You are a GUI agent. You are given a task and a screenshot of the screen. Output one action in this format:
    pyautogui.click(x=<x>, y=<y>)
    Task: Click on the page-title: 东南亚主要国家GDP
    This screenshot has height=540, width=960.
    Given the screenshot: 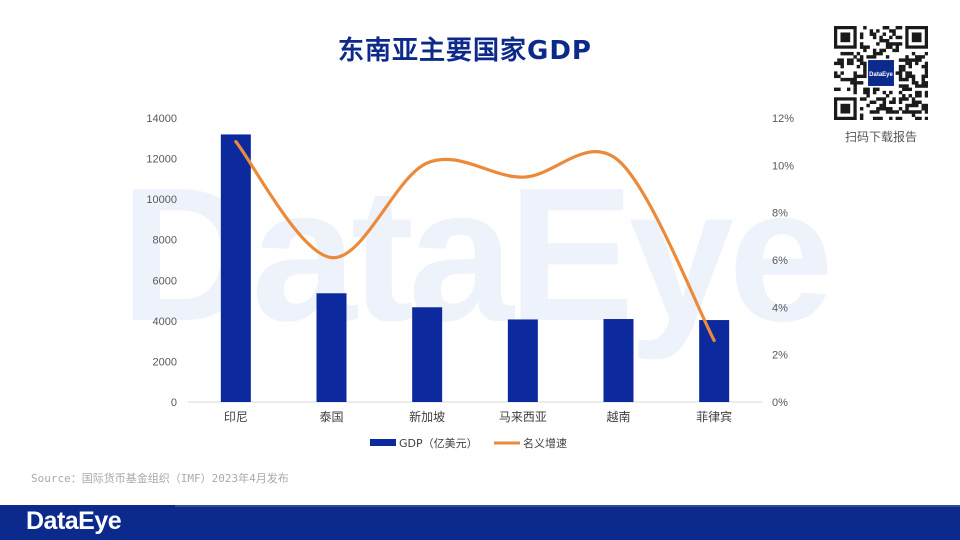 What is the action you would take?
    pyautogui.click(x=465, y=51)
    